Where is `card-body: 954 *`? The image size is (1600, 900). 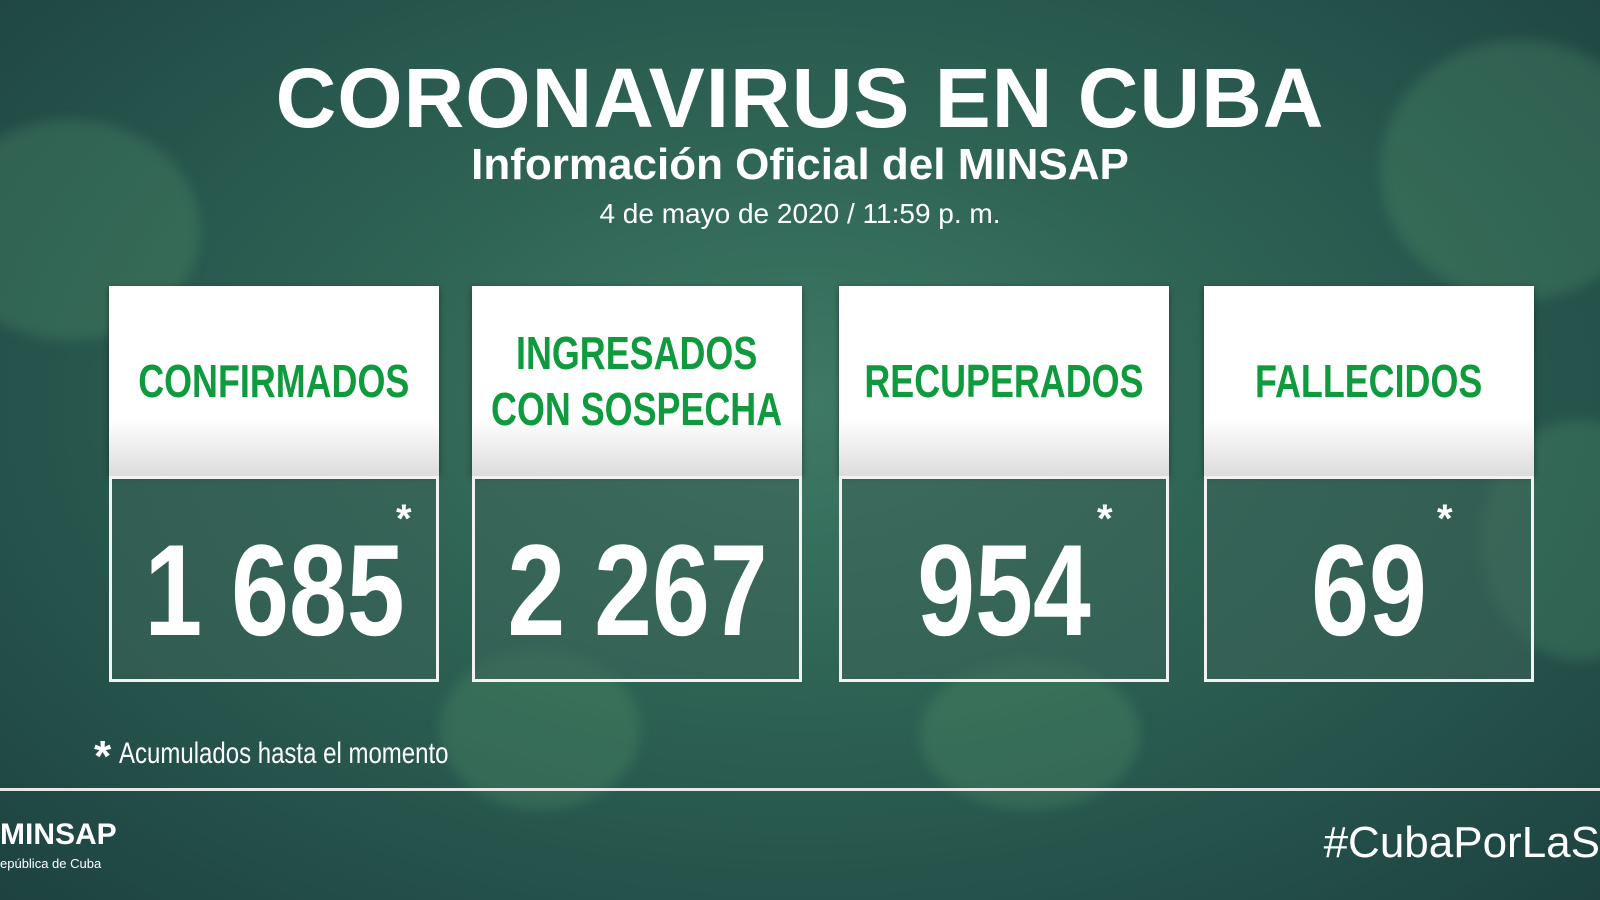 card-body: 954 * is located at coordinates (1004, 579).